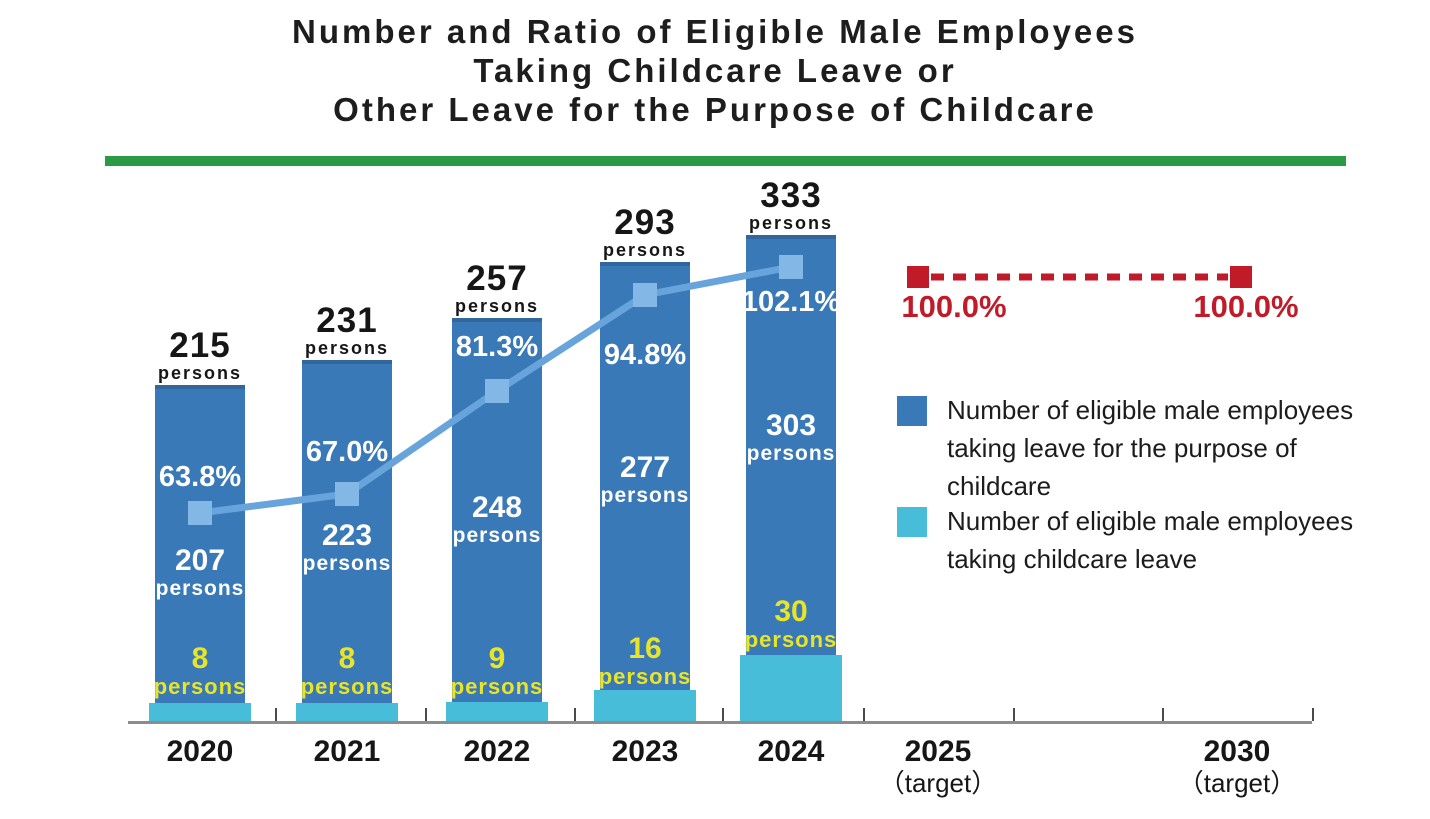 The width and height of the screenshot is (1430, 819). What do you see at coordinates (645, 648) in the screenshot?
I see `bar-childcare-leave-count-value: 16` at bounding box center [645, 648].